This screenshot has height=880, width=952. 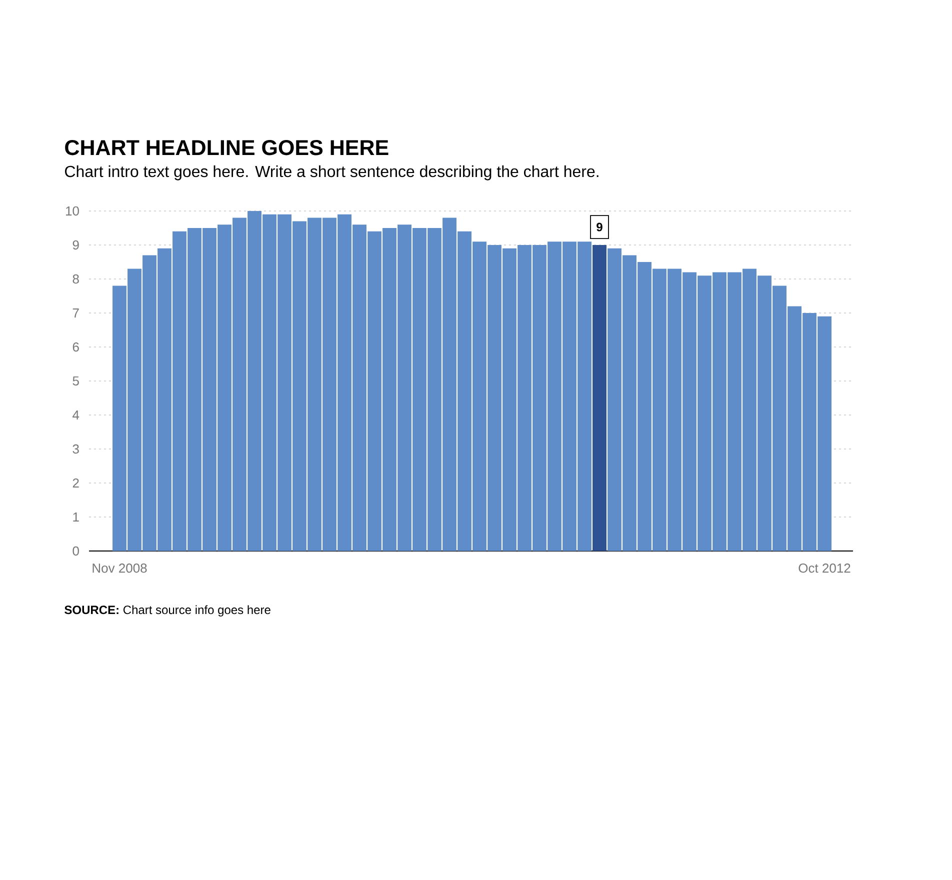 What do you see at coordinates (76, 415) in the screenshot?
I see `y-tick-label: 4` at bounding box center [76, 415].